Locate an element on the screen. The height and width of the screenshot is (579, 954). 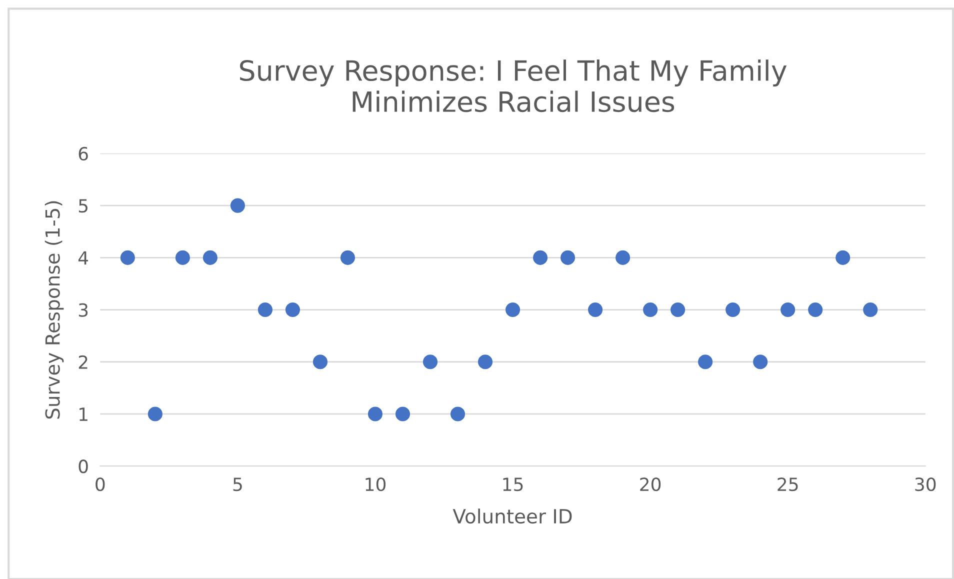
y-tick-label: 5 is located at coordinates (83, 206).